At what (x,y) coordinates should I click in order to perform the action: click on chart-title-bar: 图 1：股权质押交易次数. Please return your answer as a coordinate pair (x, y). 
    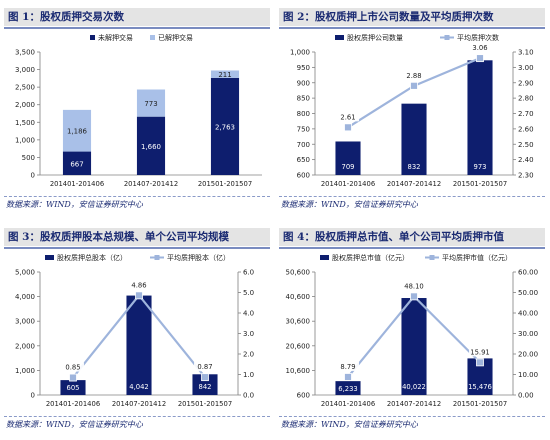
    Looking at the image, I should click on (137, 17).